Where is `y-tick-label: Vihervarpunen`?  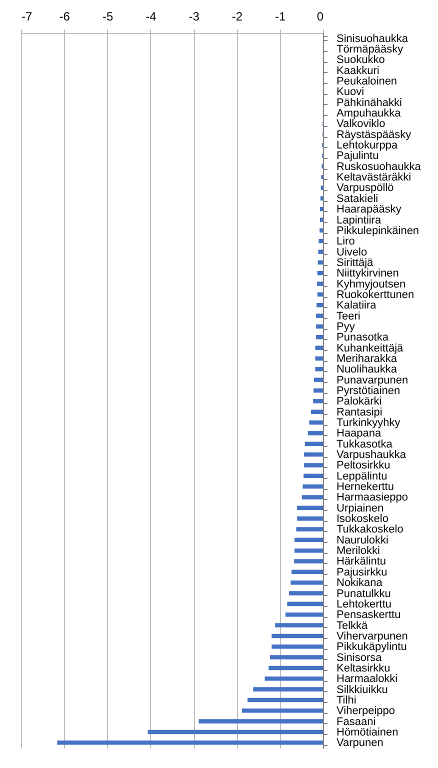
y-tick-label: Vihervarpunen is located at coordinates (372, 636).